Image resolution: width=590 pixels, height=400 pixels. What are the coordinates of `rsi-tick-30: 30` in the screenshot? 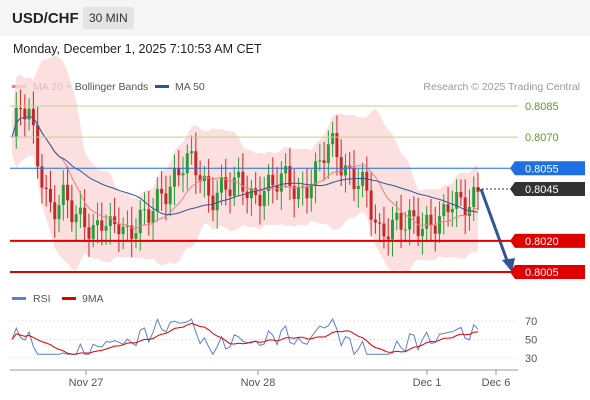 It's located at (531, 359).